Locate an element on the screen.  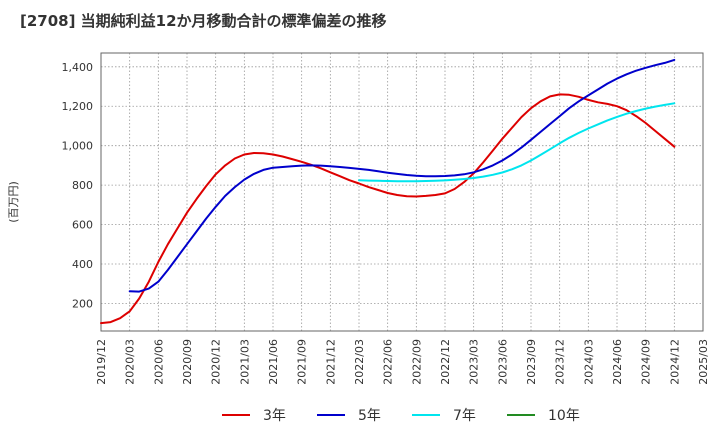
x-tick-label: 2024/12 is located at coordinates (674, 362).